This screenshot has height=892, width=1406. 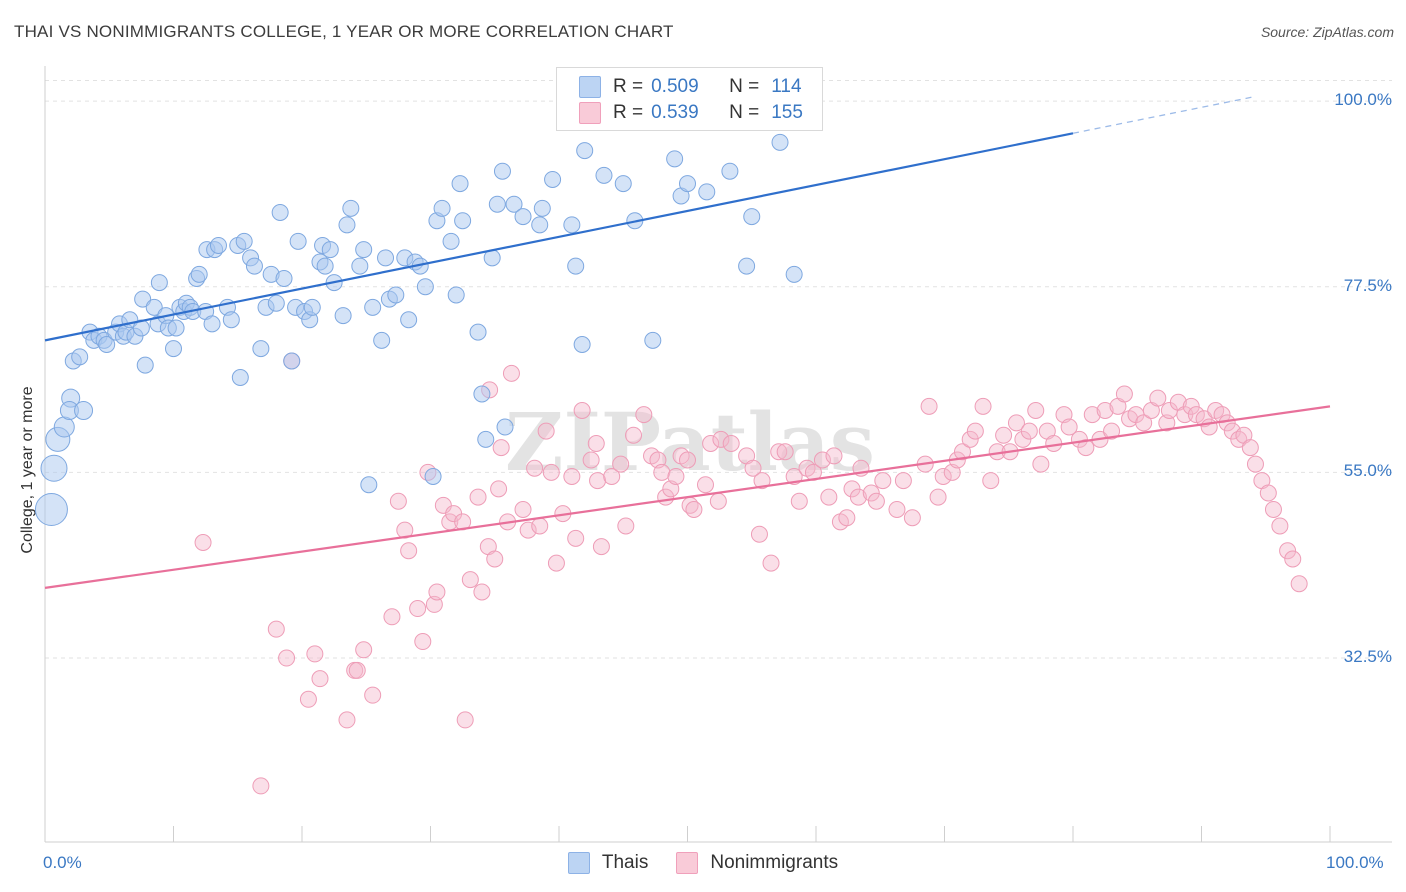 I want to click on y-tick-label: 32.5%, so click(x=1367, y=656).